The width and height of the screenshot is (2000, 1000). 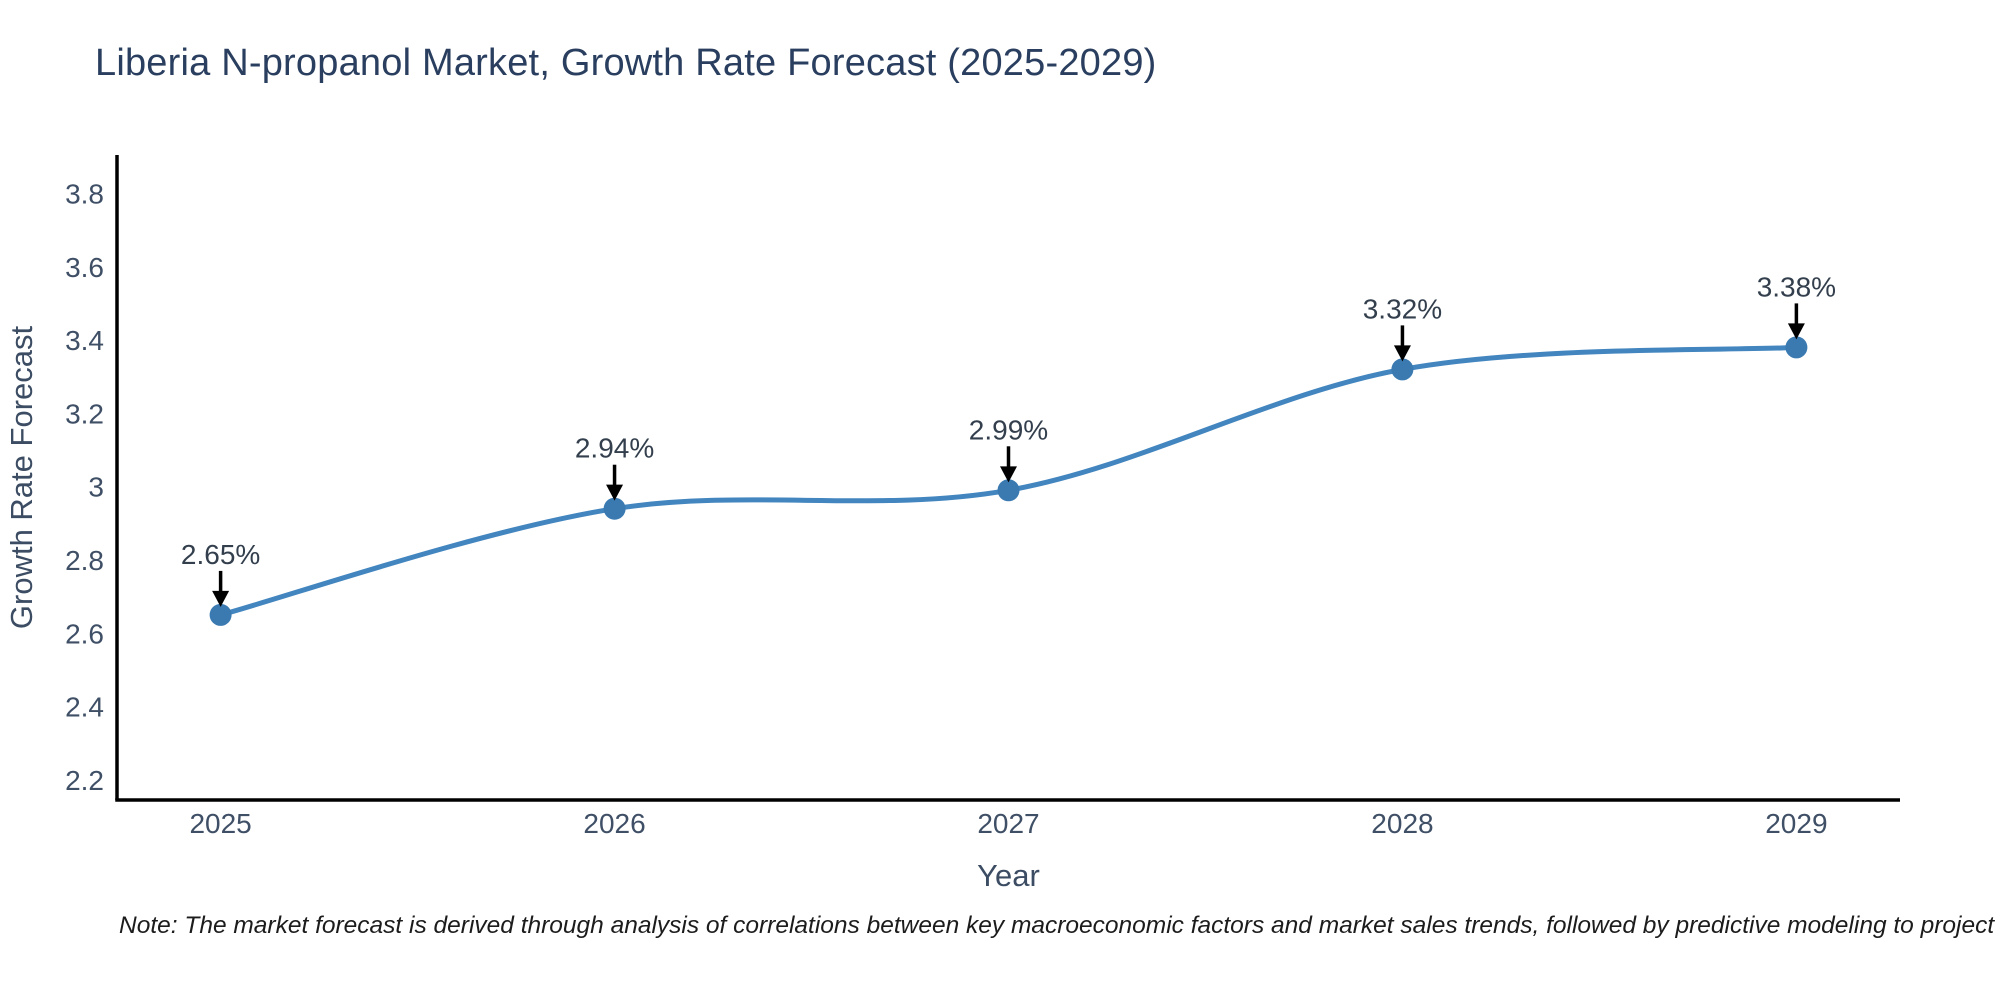 I want to click on y-tick-label: 3, so click(x=96, y=487).